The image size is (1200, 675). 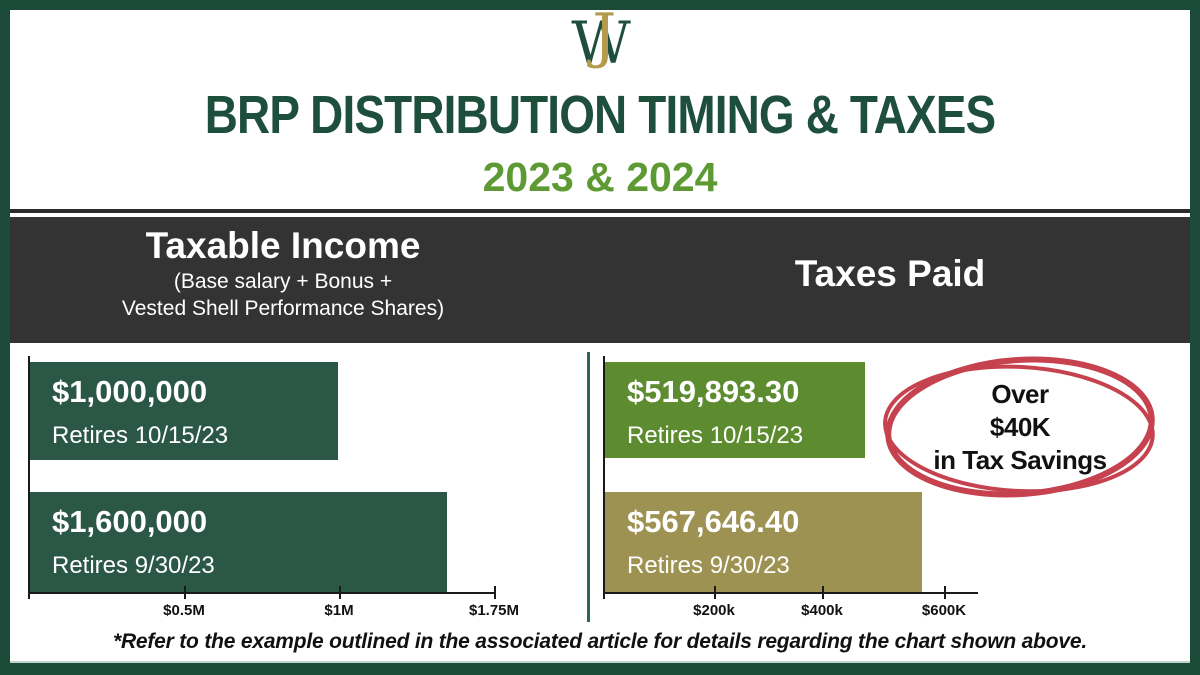 I want to click on frame-border-accent, so click(x=600, y=662).